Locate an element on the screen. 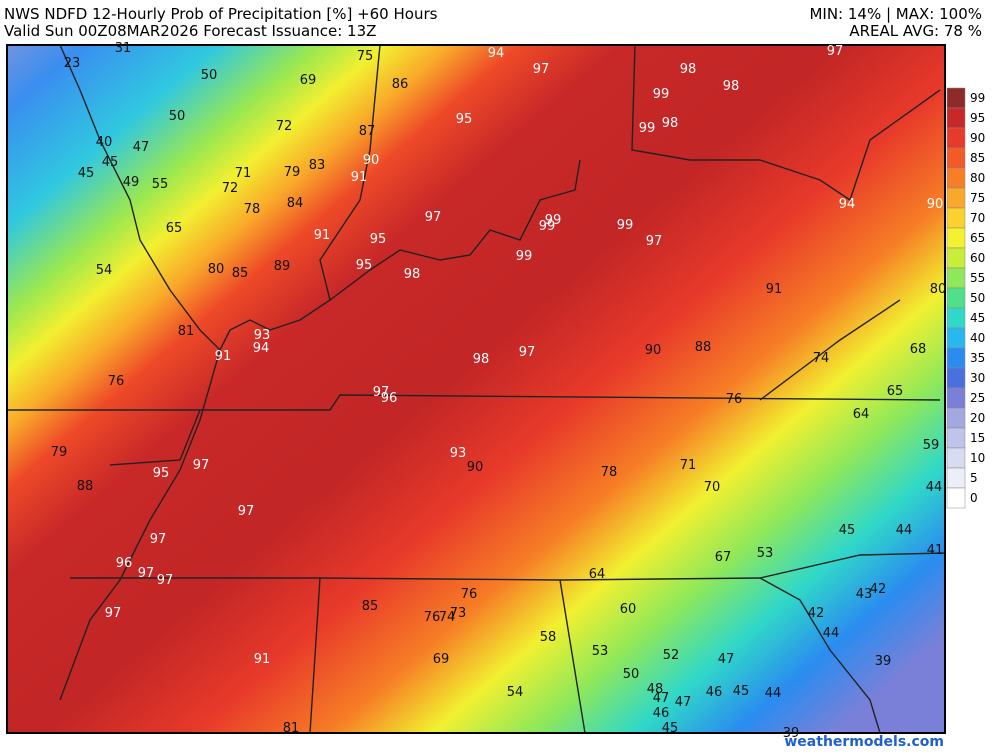  point-value: 55 is located at coordinates (160, 184).